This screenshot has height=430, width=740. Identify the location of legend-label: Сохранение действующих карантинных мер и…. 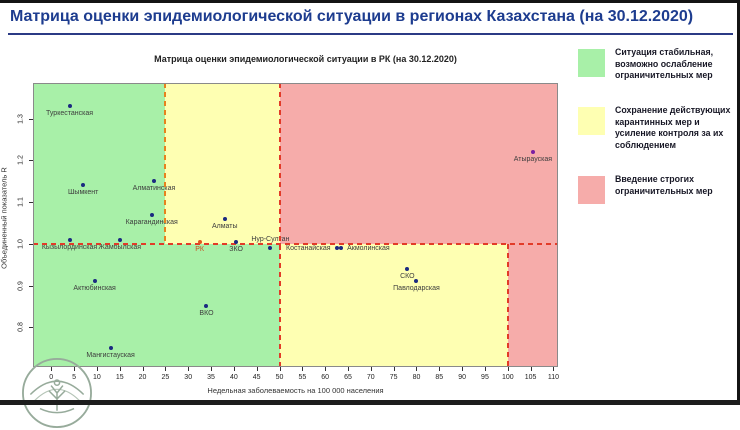
(673, 127).